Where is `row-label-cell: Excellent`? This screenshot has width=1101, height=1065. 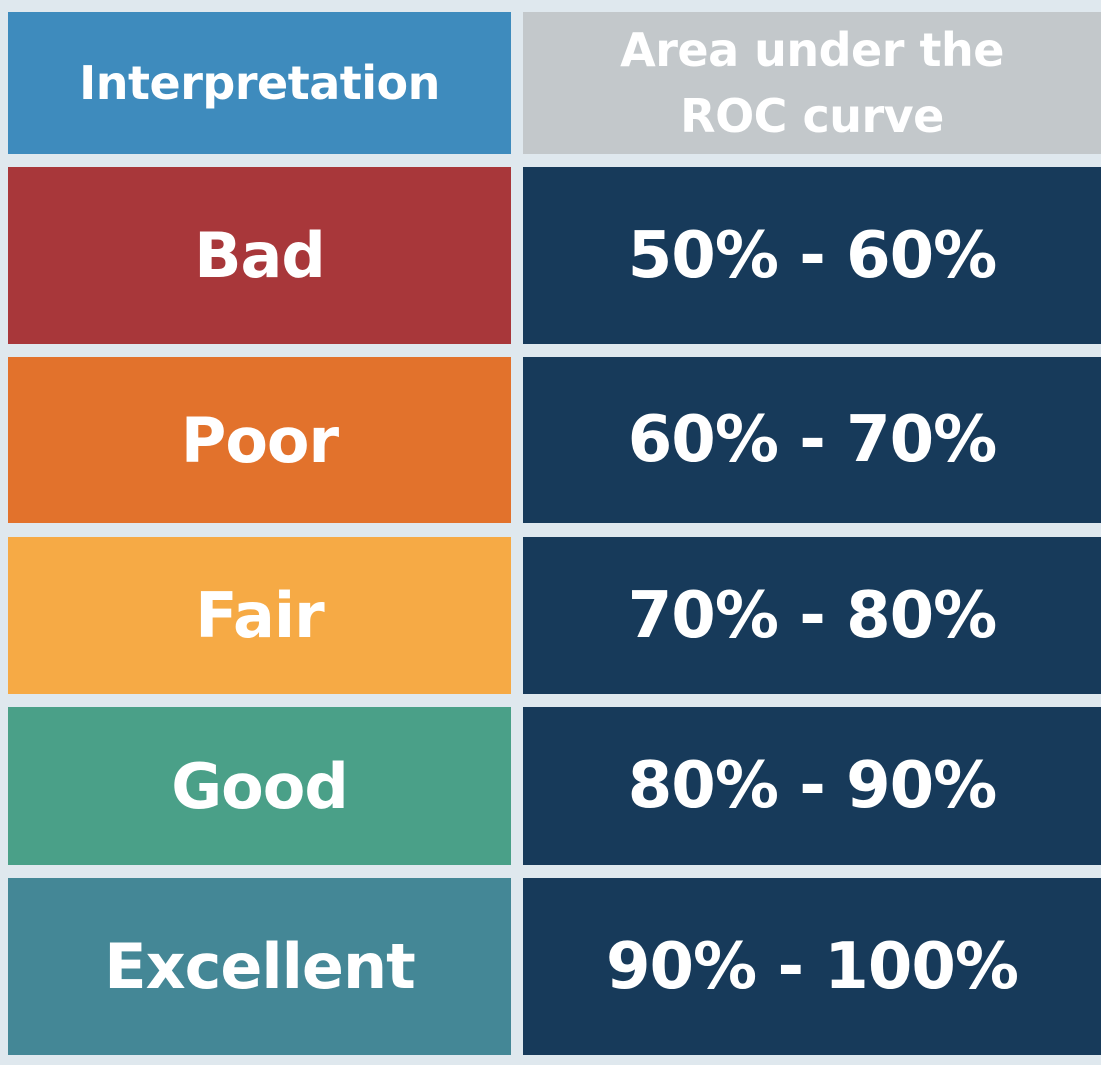 row-label-cell: Excellent is located at coordinates (259, 966).